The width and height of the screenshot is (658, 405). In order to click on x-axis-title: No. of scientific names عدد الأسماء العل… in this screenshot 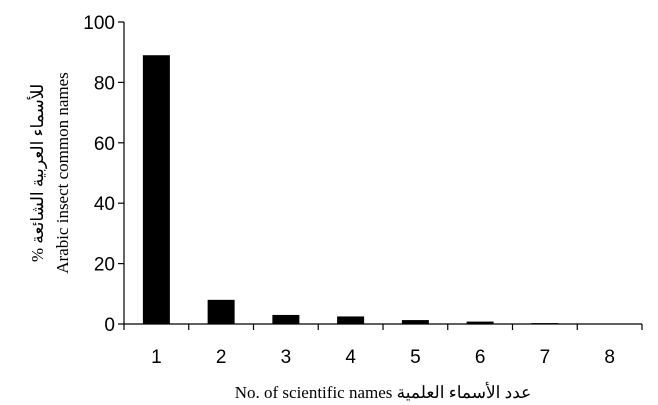, I will do `click(383, 392)`.